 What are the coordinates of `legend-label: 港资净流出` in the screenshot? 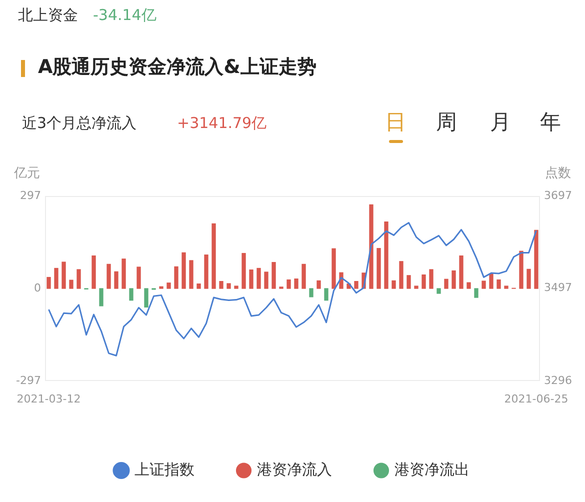 It's located at (432, 469).